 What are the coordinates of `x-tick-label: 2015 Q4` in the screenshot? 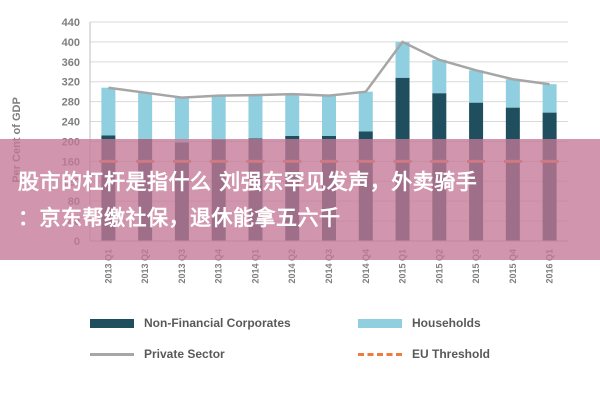 It's located at (513, 266).